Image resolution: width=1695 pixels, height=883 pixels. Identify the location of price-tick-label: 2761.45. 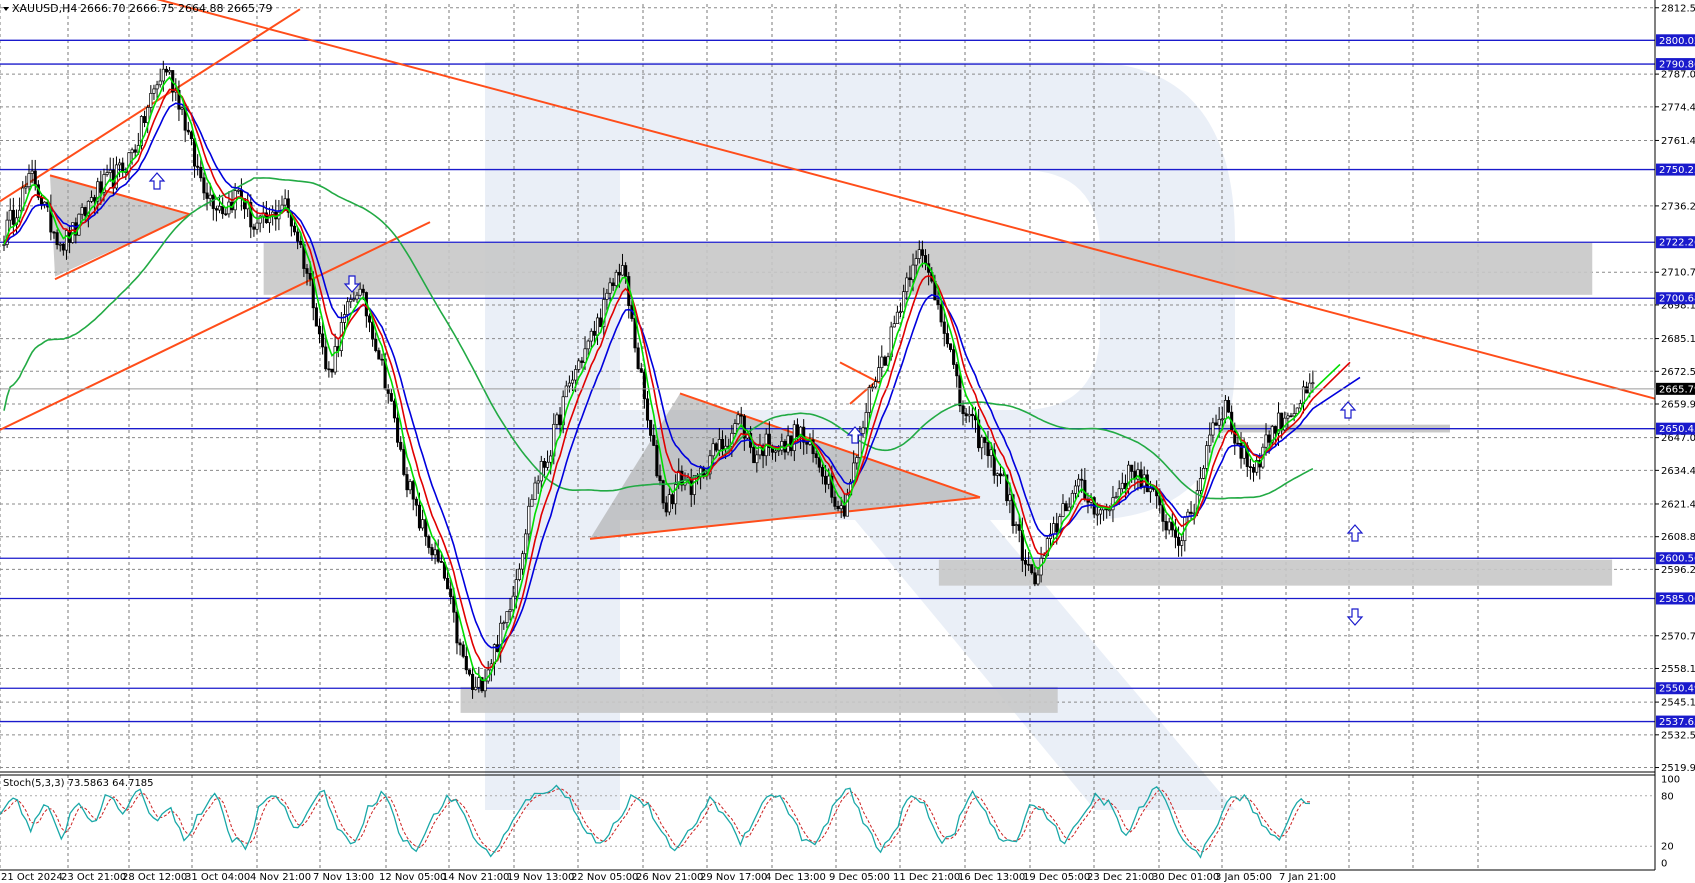
(1678, 141).